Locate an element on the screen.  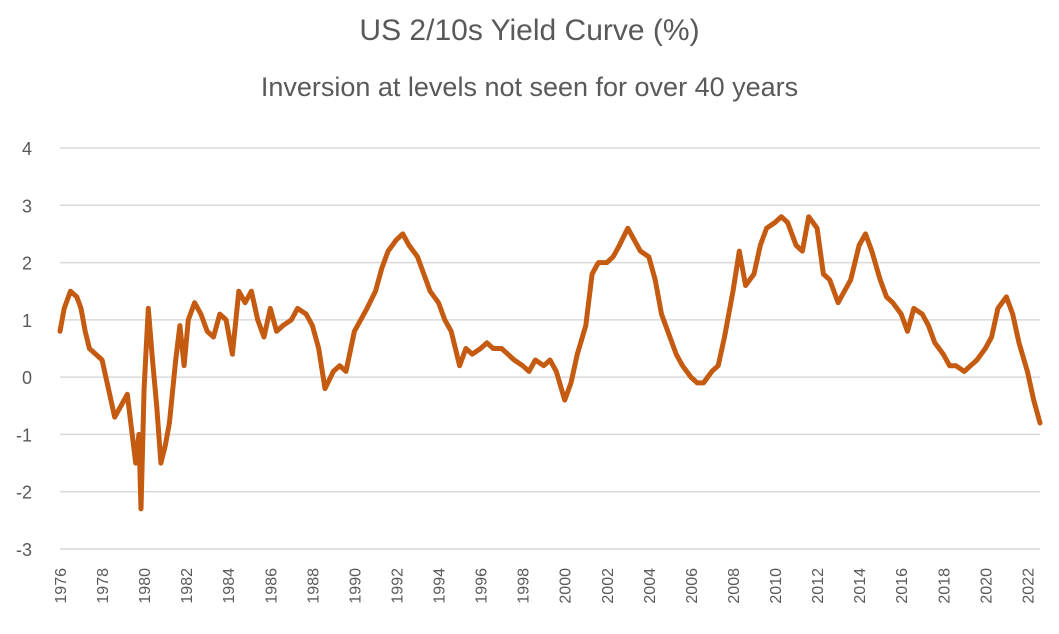
x-tick-label: 1998 is located at coordinates (524, 586).